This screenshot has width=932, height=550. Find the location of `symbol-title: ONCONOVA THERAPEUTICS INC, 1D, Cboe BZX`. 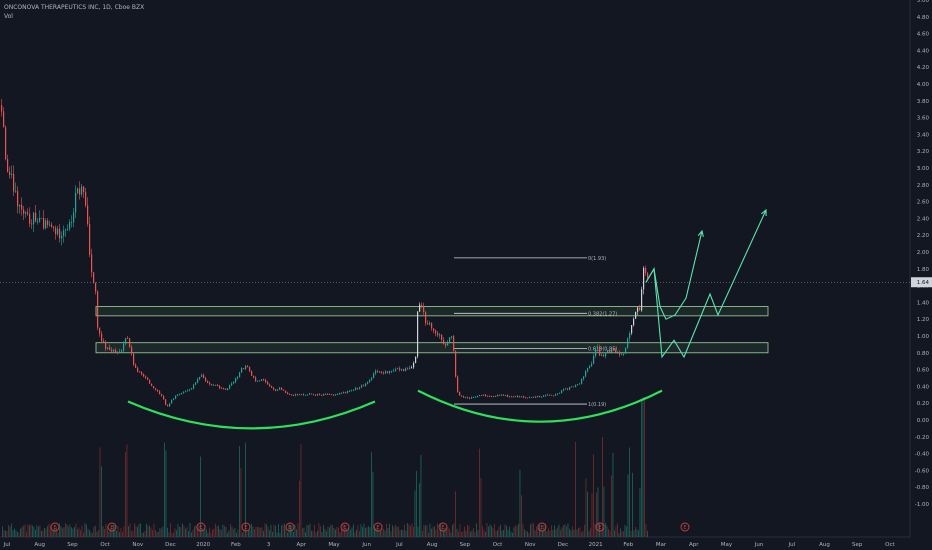

symbol-title: ONCONOVA THERAPEUTICS INC, 1D, Cboe BZX is located at coordinates (74, 7).